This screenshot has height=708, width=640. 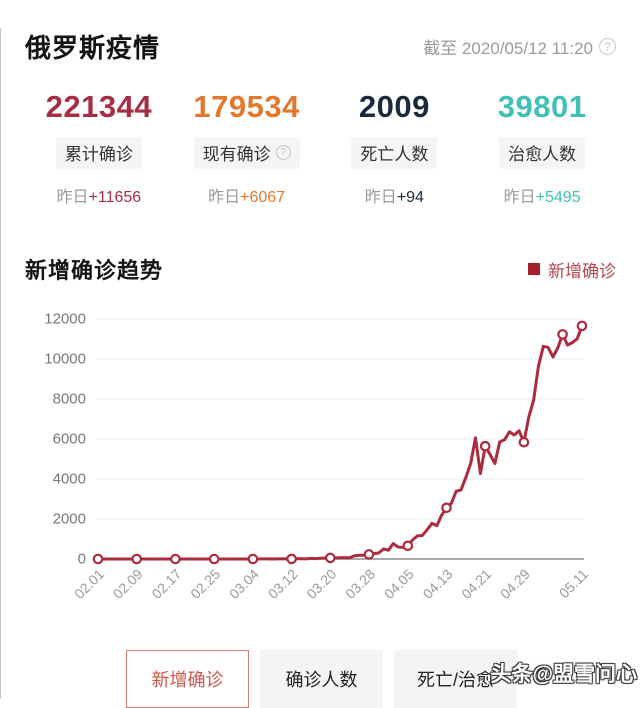 What do you see at coordinates (321, 584) in the screenshot?
I see `svg-text: 03.20` at bounding box center [321, 584].